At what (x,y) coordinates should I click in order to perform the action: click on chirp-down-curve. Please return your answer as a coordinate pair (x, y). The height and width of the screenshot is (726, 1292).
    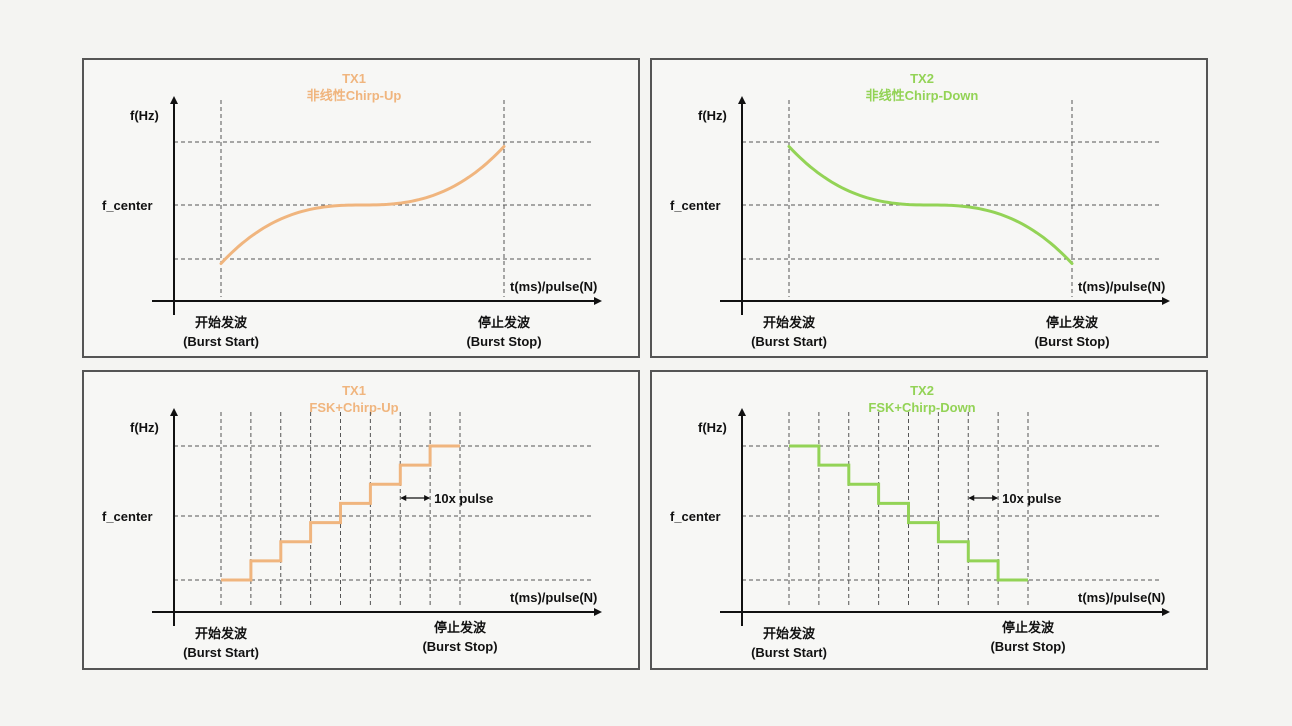
    Looking at the image, I should click on (930, 205).